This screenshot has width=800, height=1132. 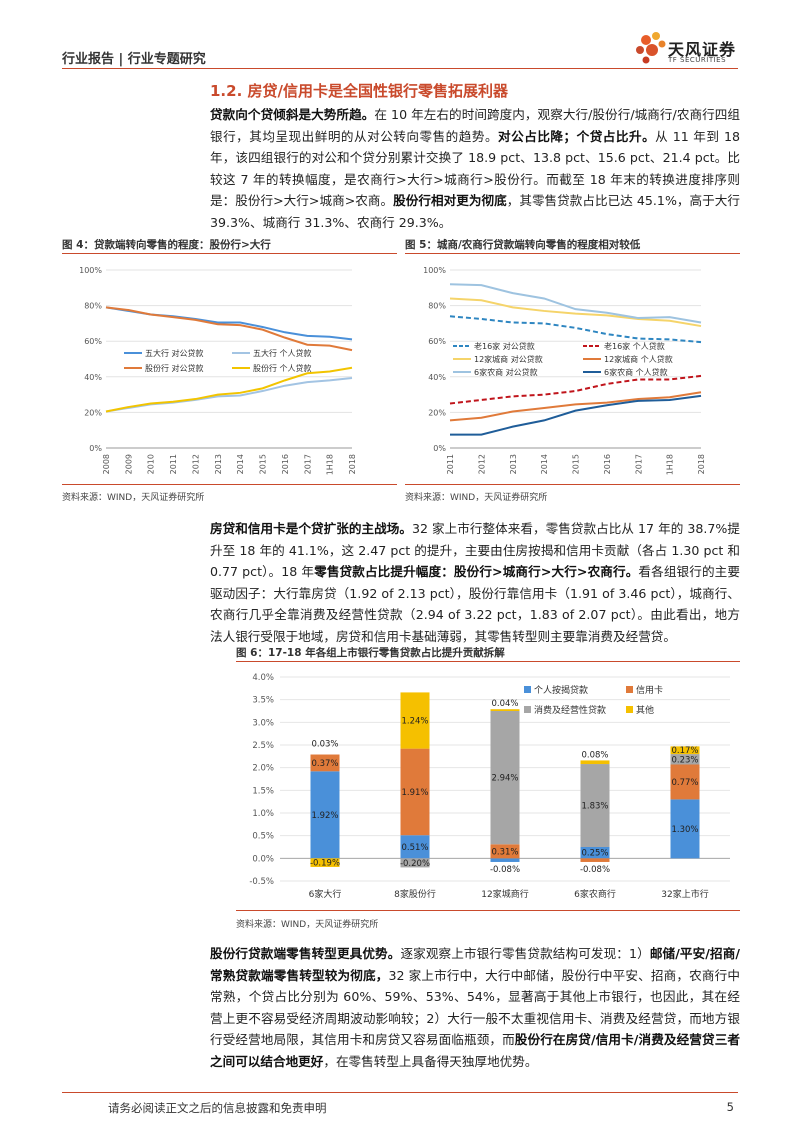 What do you see at coordinates (174, 353) in the screenshot?
I see `legend-label: 五大行 对公贷款` at bounding box center [174, 353].